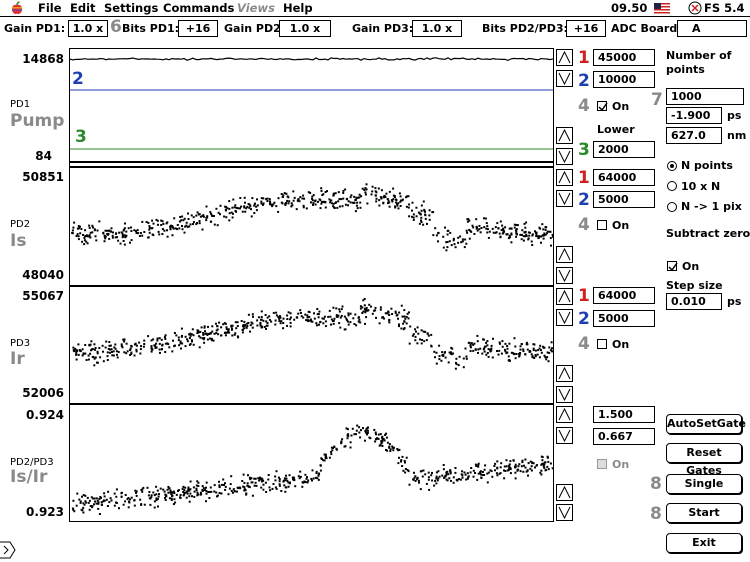 The width and height of the screenshot is (750, 562). What do you see at coordinates (564, 373) in the screenshot?
I see `pd3-lower-up-arrow-button` at bounding box center [564, 373].